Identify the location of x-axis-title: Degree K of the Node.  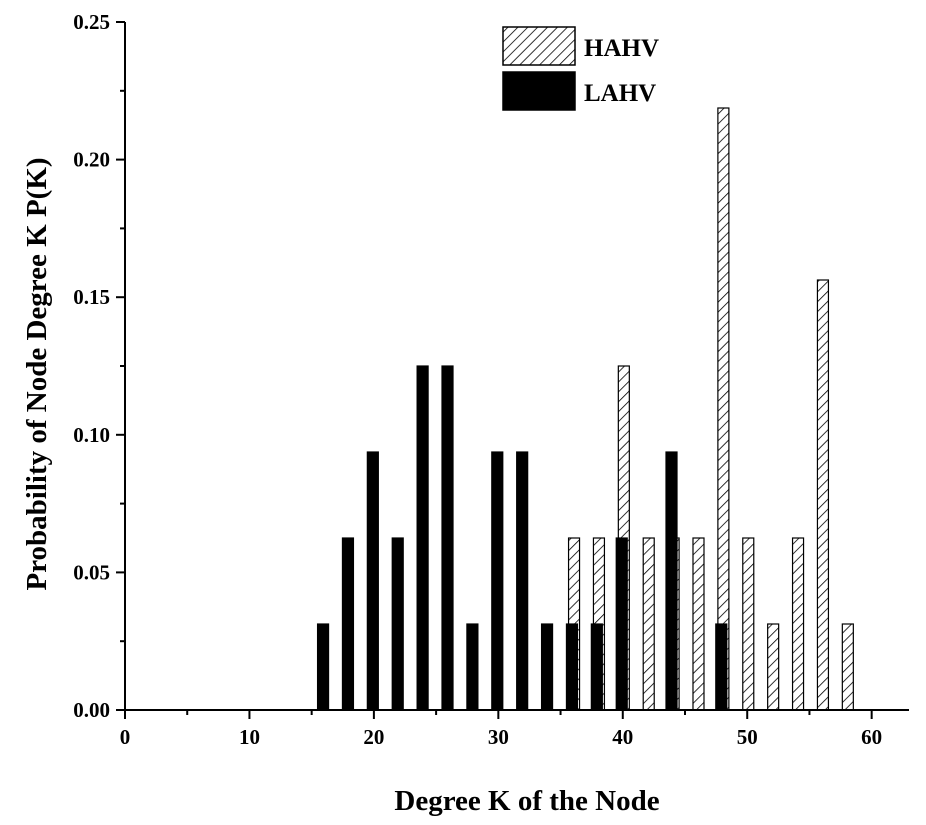
(526, 801).